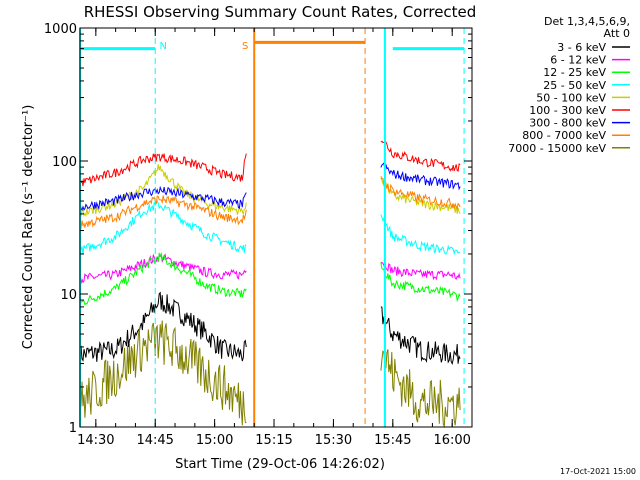 This screenshot has height=480, width=640. What do you see at coordinates (273, 440) in the screenshot?
I see `x-tick-label: 15:15` at bounding box center [273, 440].